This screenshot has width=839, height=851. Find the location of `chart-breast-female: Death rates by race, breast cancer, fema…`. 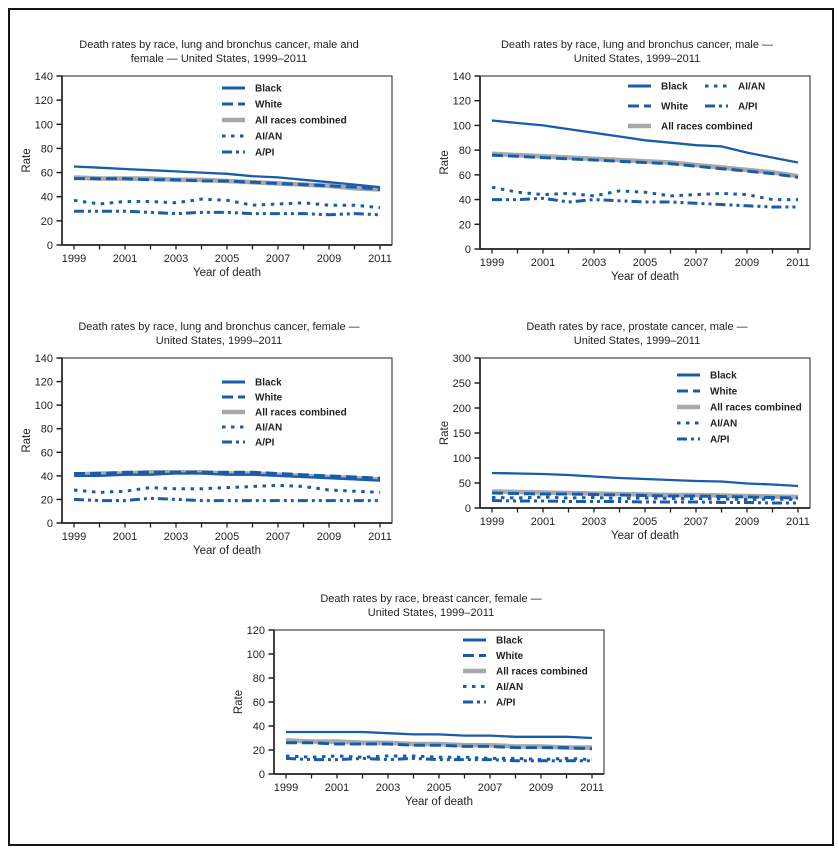

chart-breast-female: Death rates by race, breast cancer, fema… is located at coordinates (431, 718).